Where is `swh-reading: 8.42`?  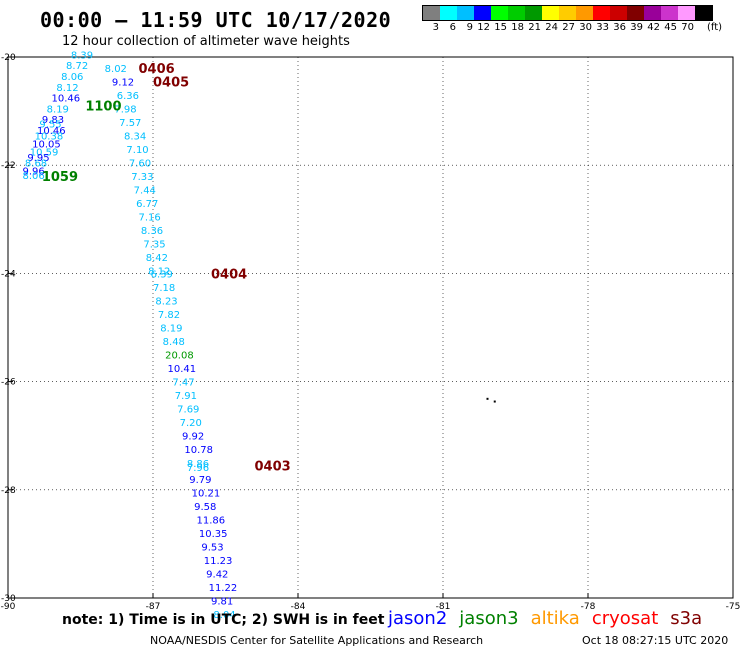 swh-reading: 8.42 is located at coordinates (157, 258).